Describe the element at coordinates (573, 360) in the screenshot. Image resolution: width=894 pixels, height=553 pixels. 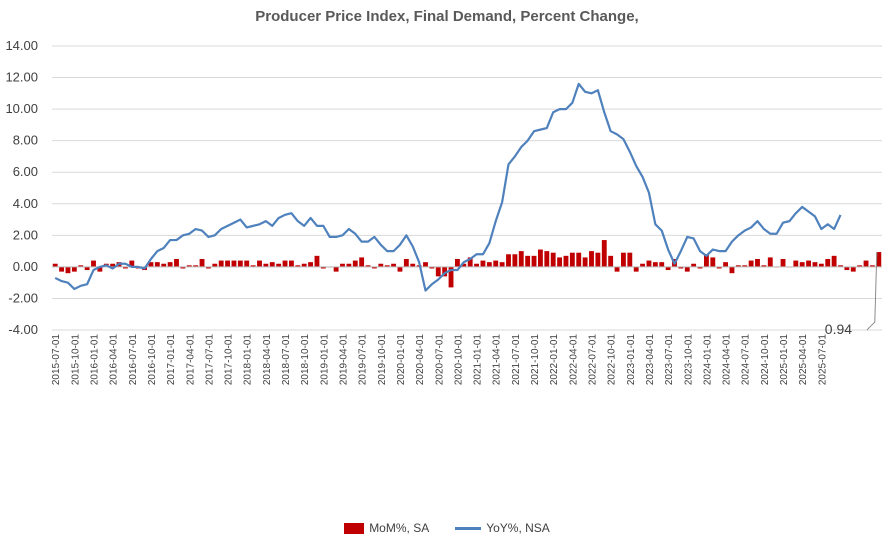
I see `x-tick-label: 2022-04-01` at that location.